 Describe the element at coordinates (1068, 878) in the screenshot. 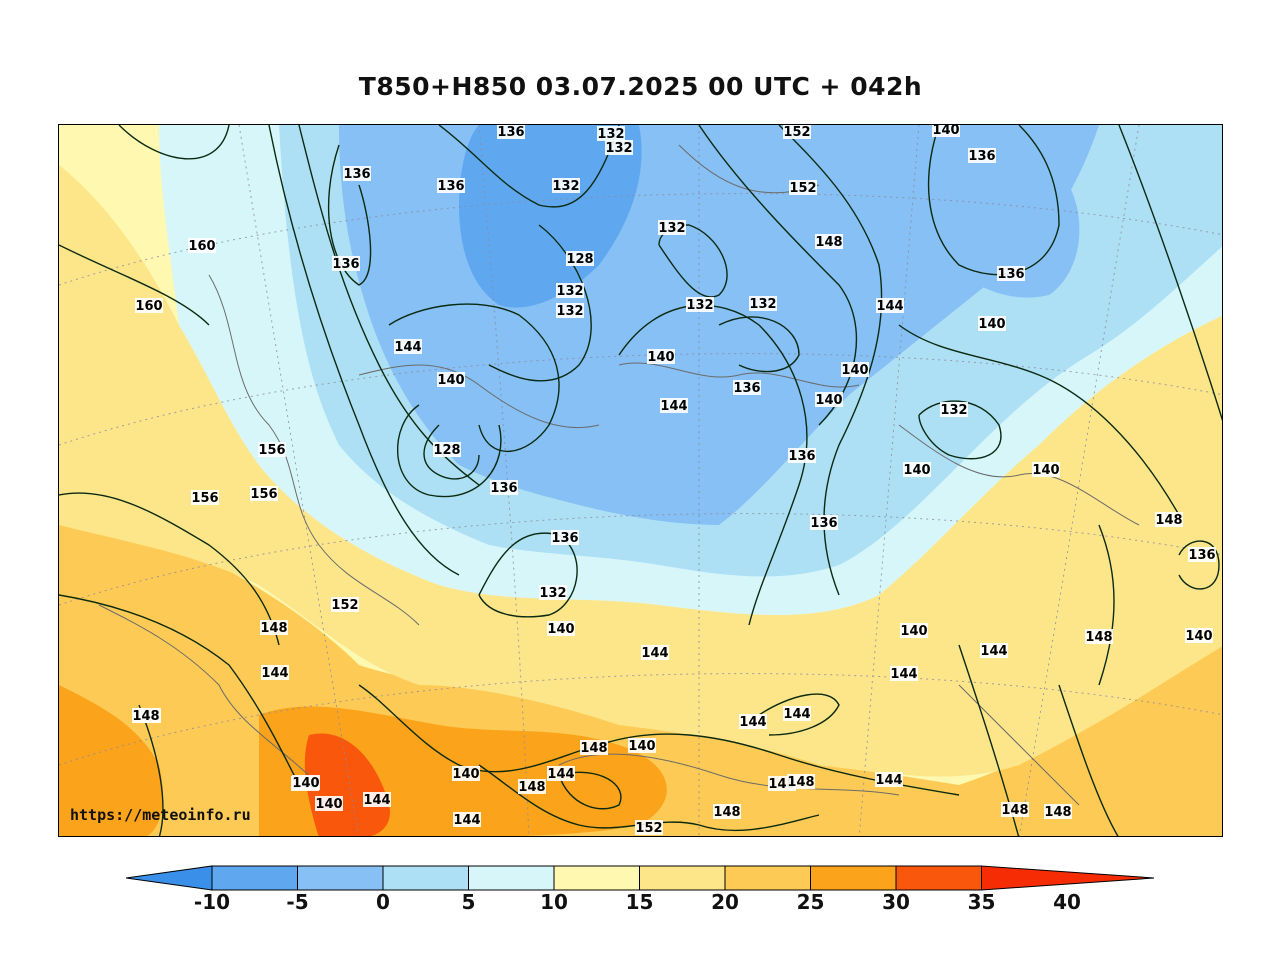

I see `colorbar-arrow-high` at that location.